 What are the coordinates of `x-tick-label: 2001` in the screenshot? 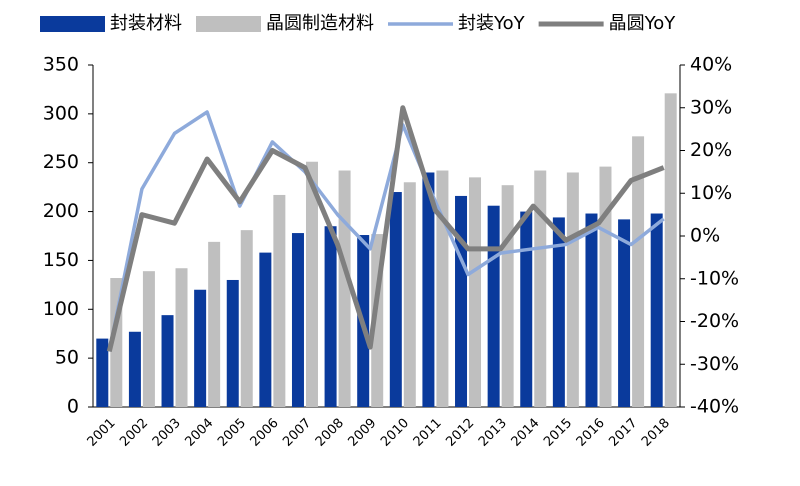 It's located at (102, 433).